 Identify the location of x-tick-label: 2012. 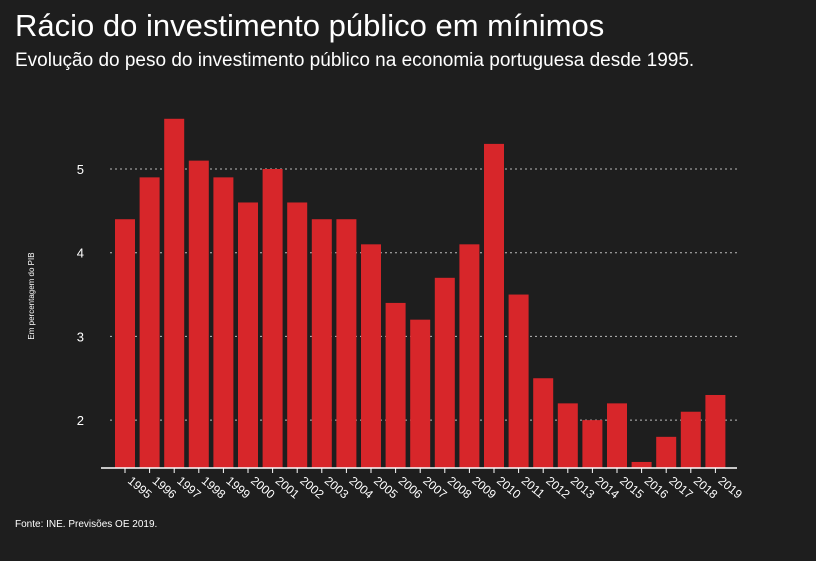
(558, 488).